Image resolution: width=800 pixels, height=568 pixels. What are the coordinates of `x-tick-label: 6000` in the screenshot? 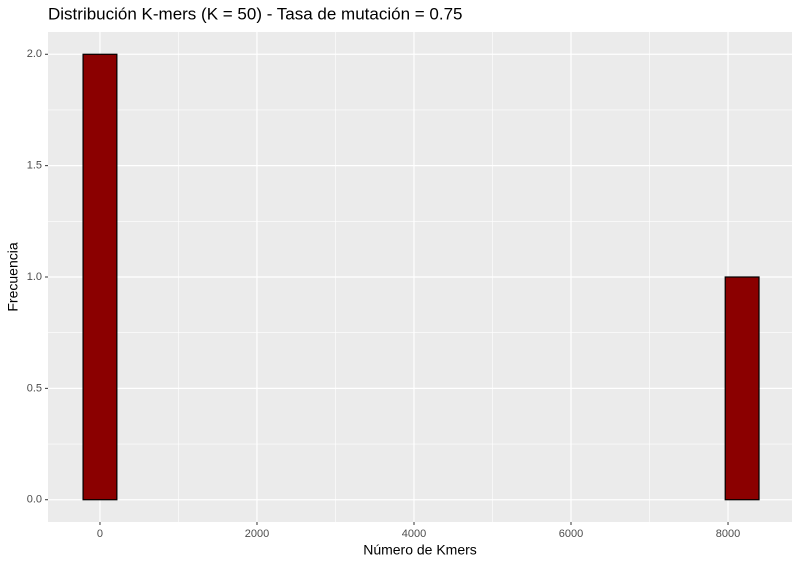 It's located at (571, 534).